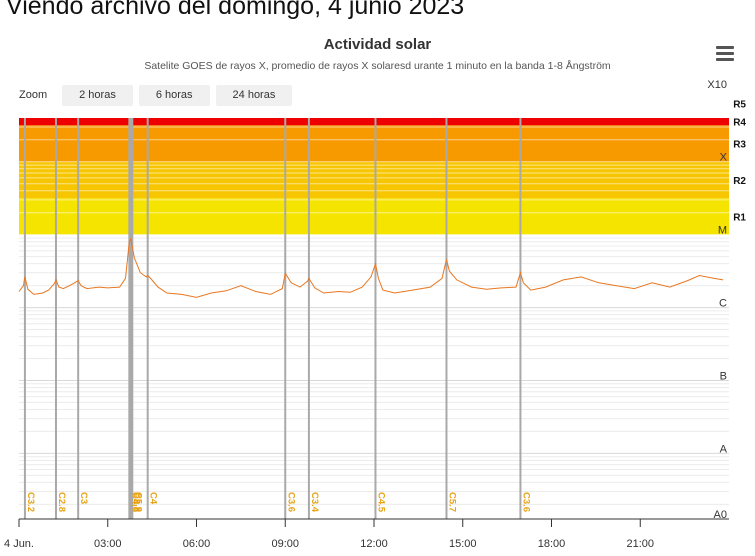  What do you see at coordinates (153, 498) in the screenshot?
I see `flare-label: C4` at bounding box center [153, 498].